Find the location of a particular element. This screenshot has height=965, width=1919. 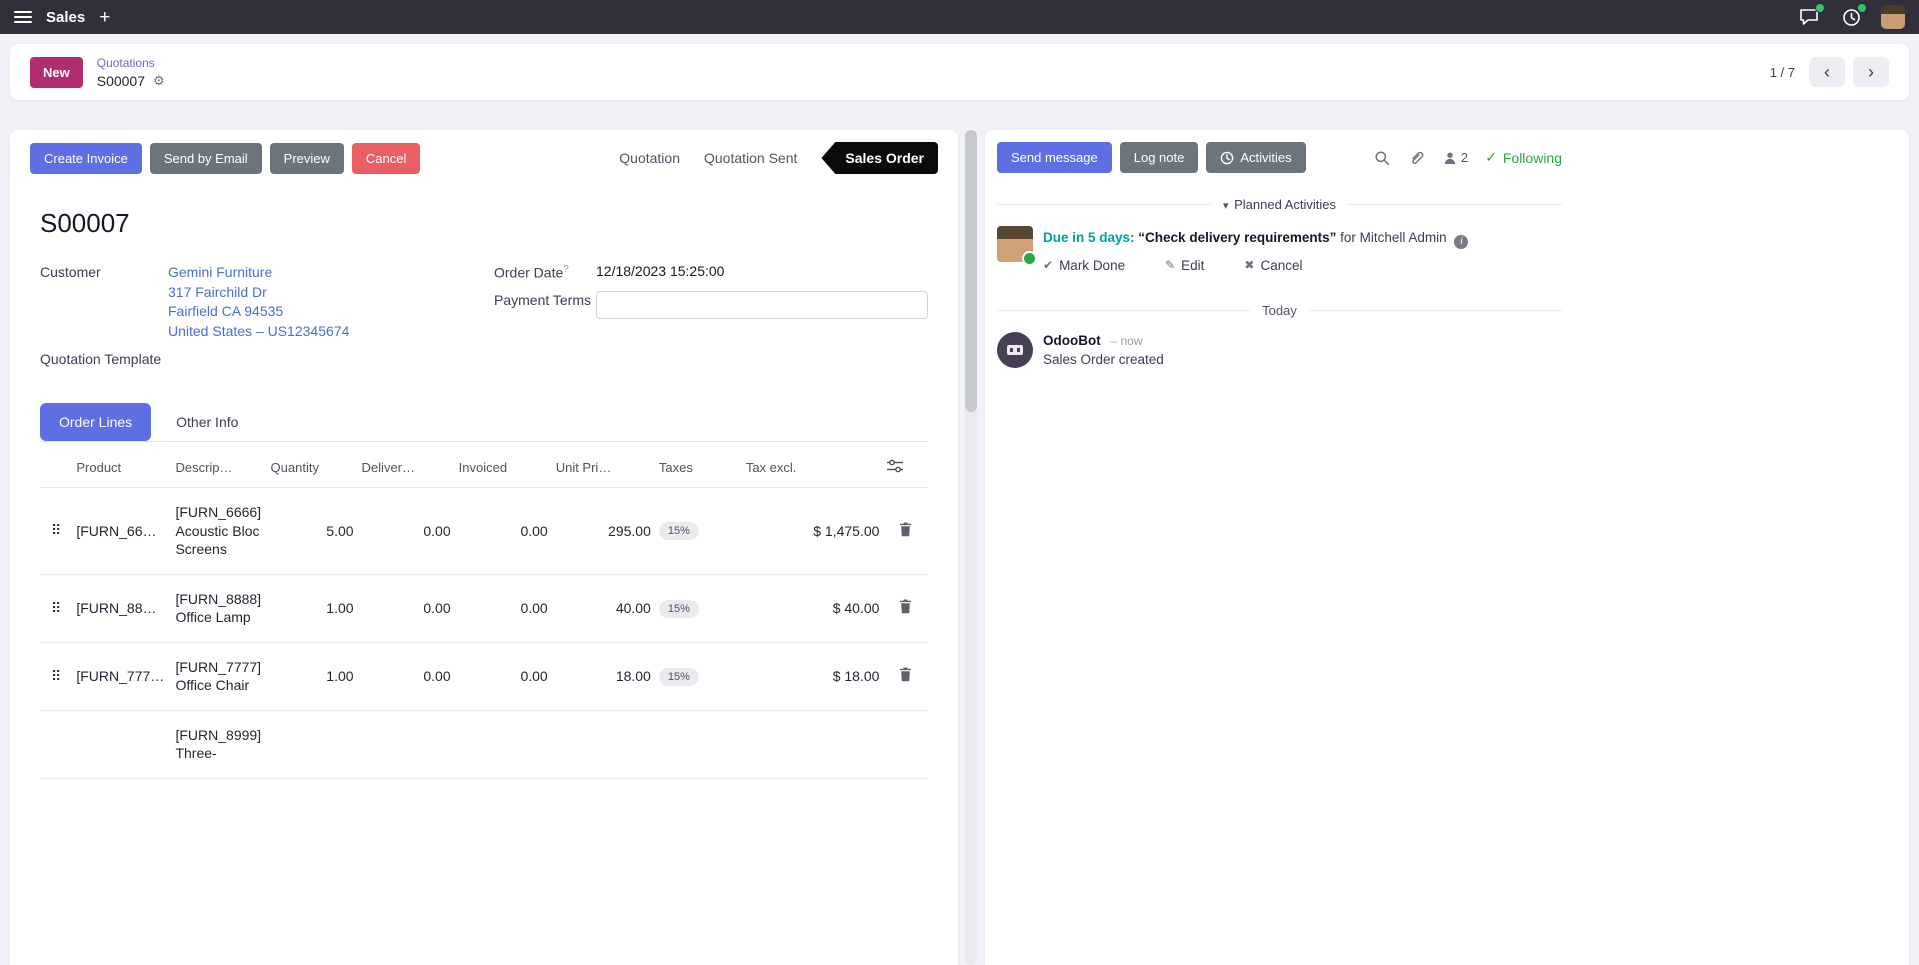

customer-name-link: Gemini Furniture is located at coordinates (220, 272).